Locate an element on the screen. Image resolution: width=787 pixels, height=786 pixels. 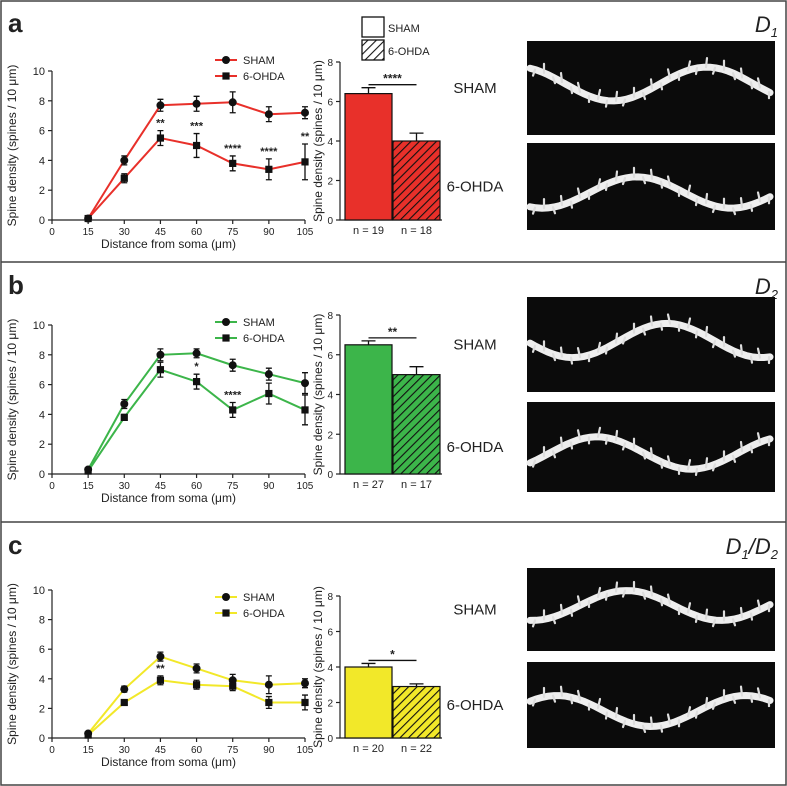
micrograph is located at coordinates (651, 186).